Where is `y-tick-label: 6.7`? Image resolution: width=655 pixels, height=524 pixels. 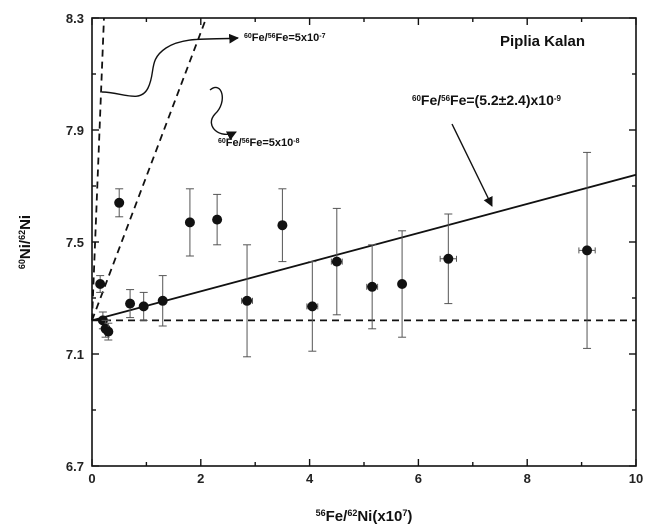
y-tick-label: 6.7 is located at coordinates (75, 466).